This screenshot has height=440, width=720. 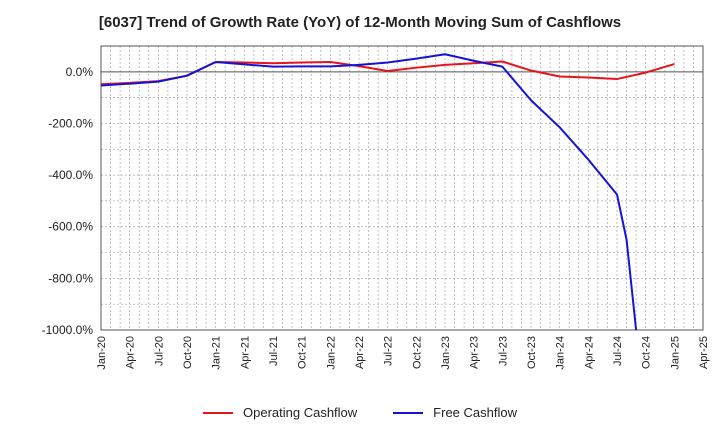 I want to click on x-tick-label: Oct-23, so click(x=532, y=352).